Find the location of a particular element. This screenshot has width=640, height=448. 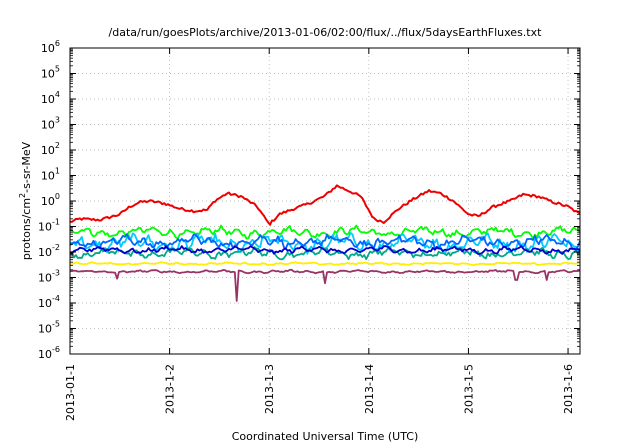

y-tick-label: 10⁻² is located at coordinates (49, 251).